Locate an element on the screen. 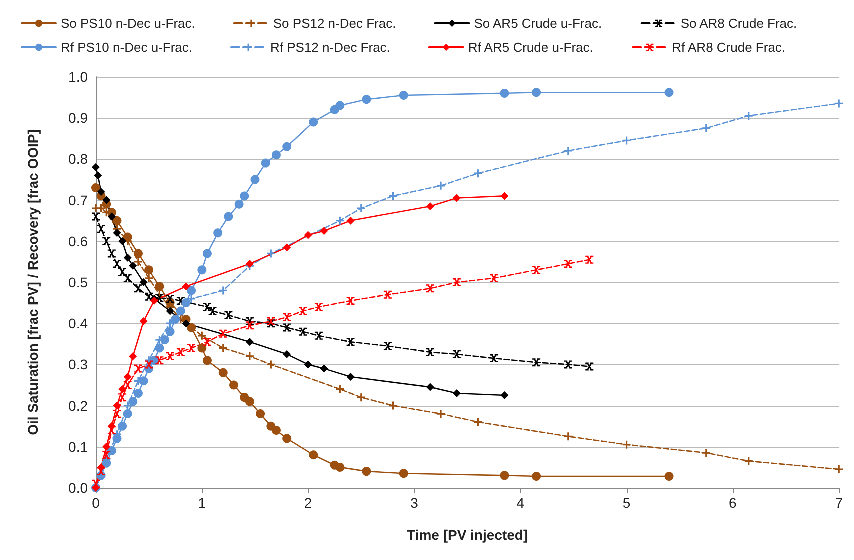 Image resolution: width=854 pixels, height=560 pixels. y-tick-label: 1.0 is located at coordinates (78, 77).